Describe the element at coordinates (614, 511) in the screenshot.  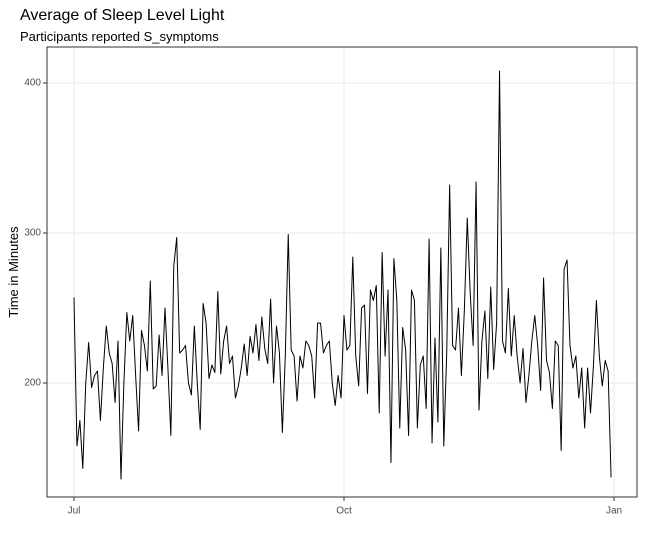
I see `x-tick-label: Jan` at that location.